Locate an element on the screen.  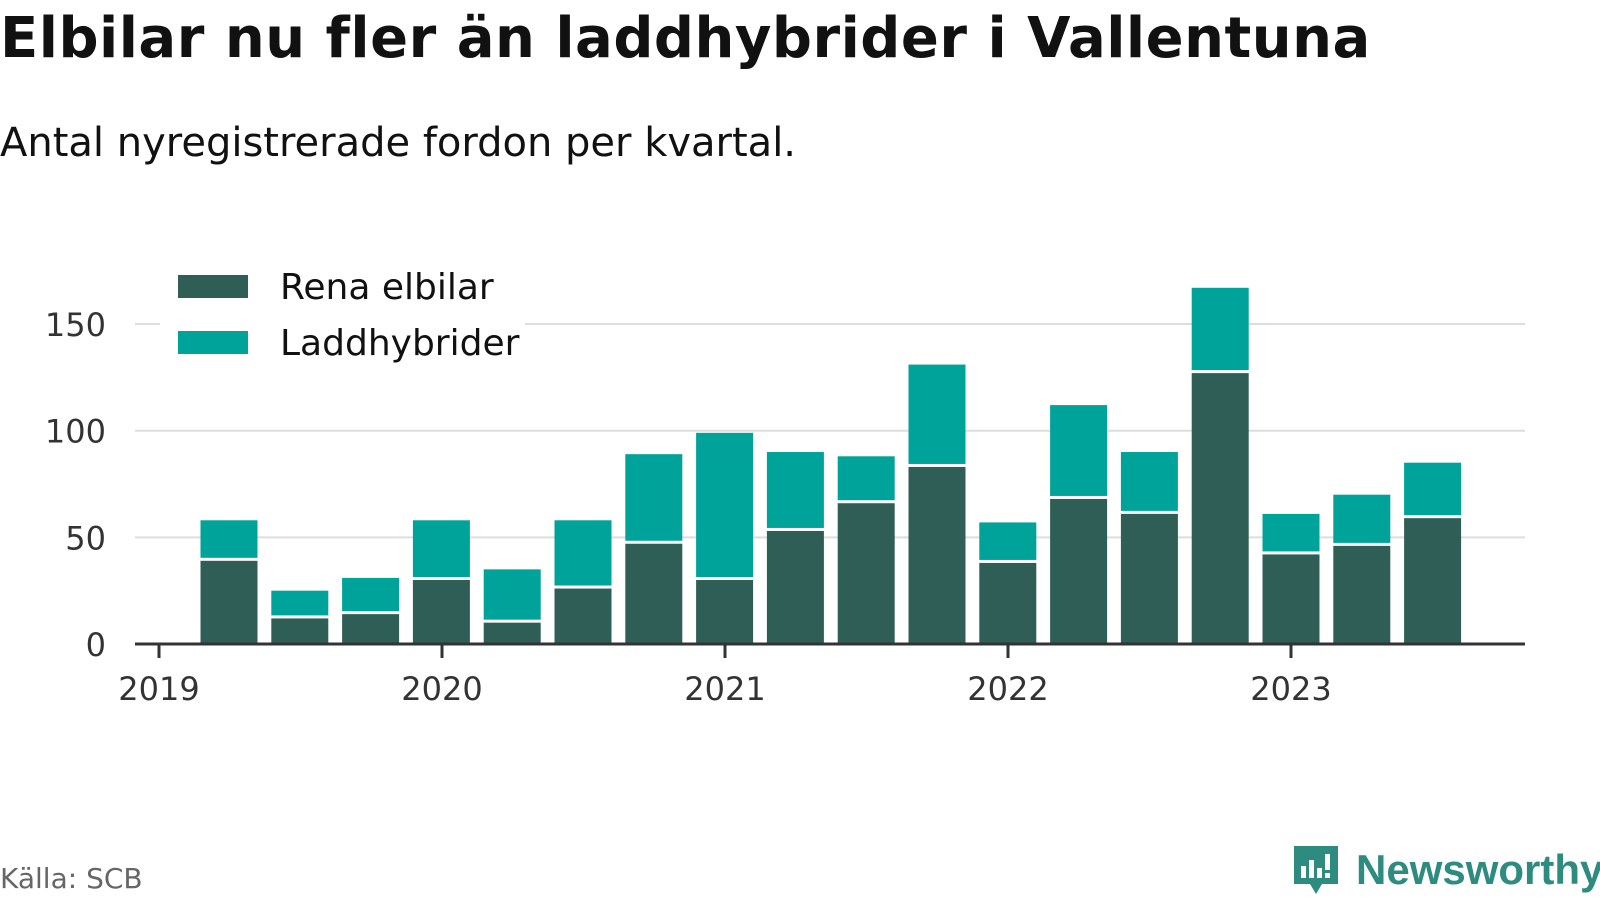
source-note: Källa: SCB is located at coordinates (71, 878).